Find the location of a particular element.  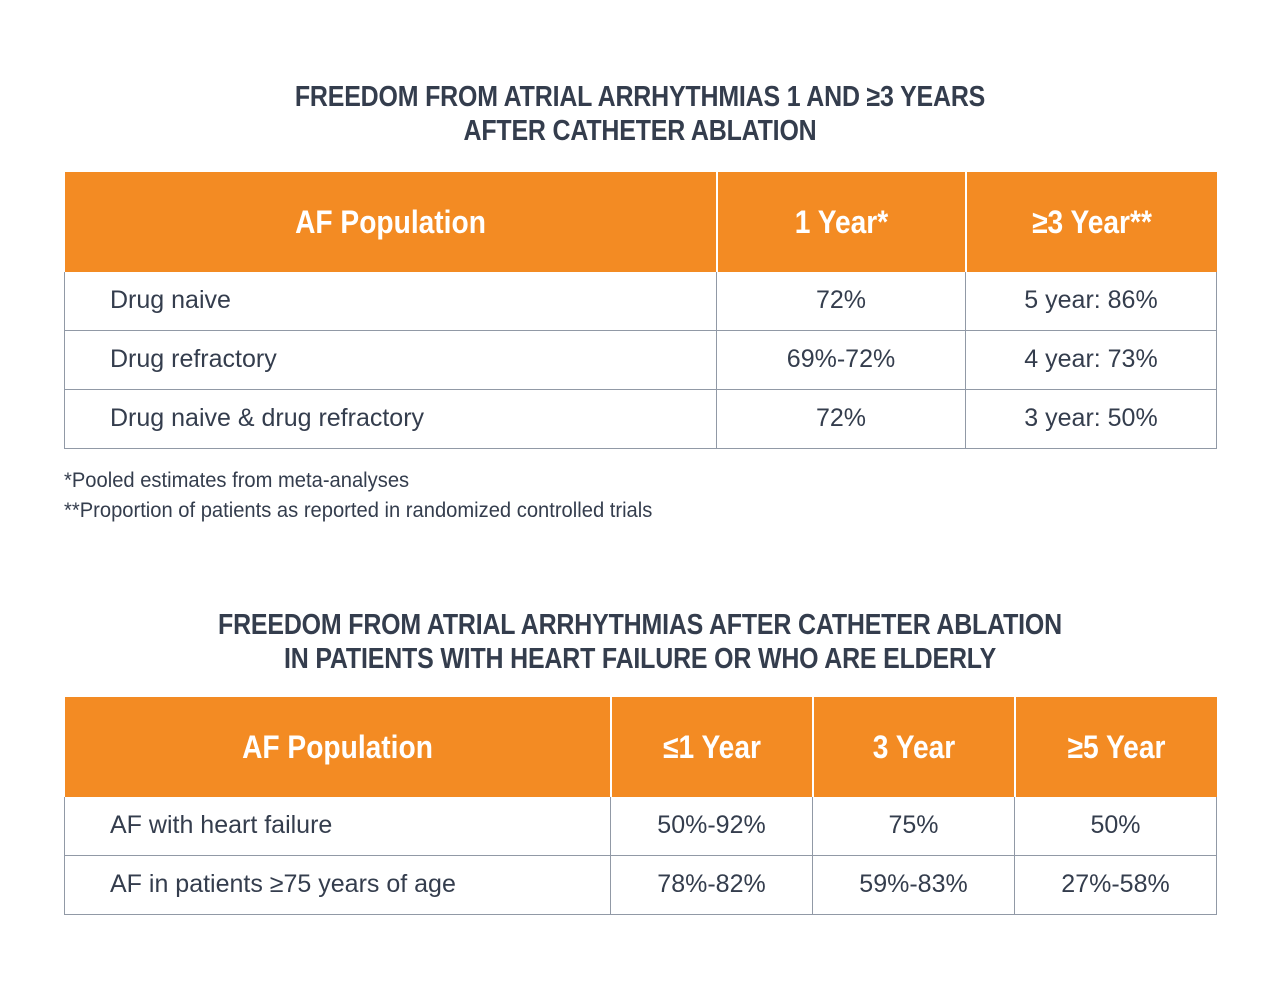

table-1-cell-one-year: 69%-72% is located at coordinates (841, 360).